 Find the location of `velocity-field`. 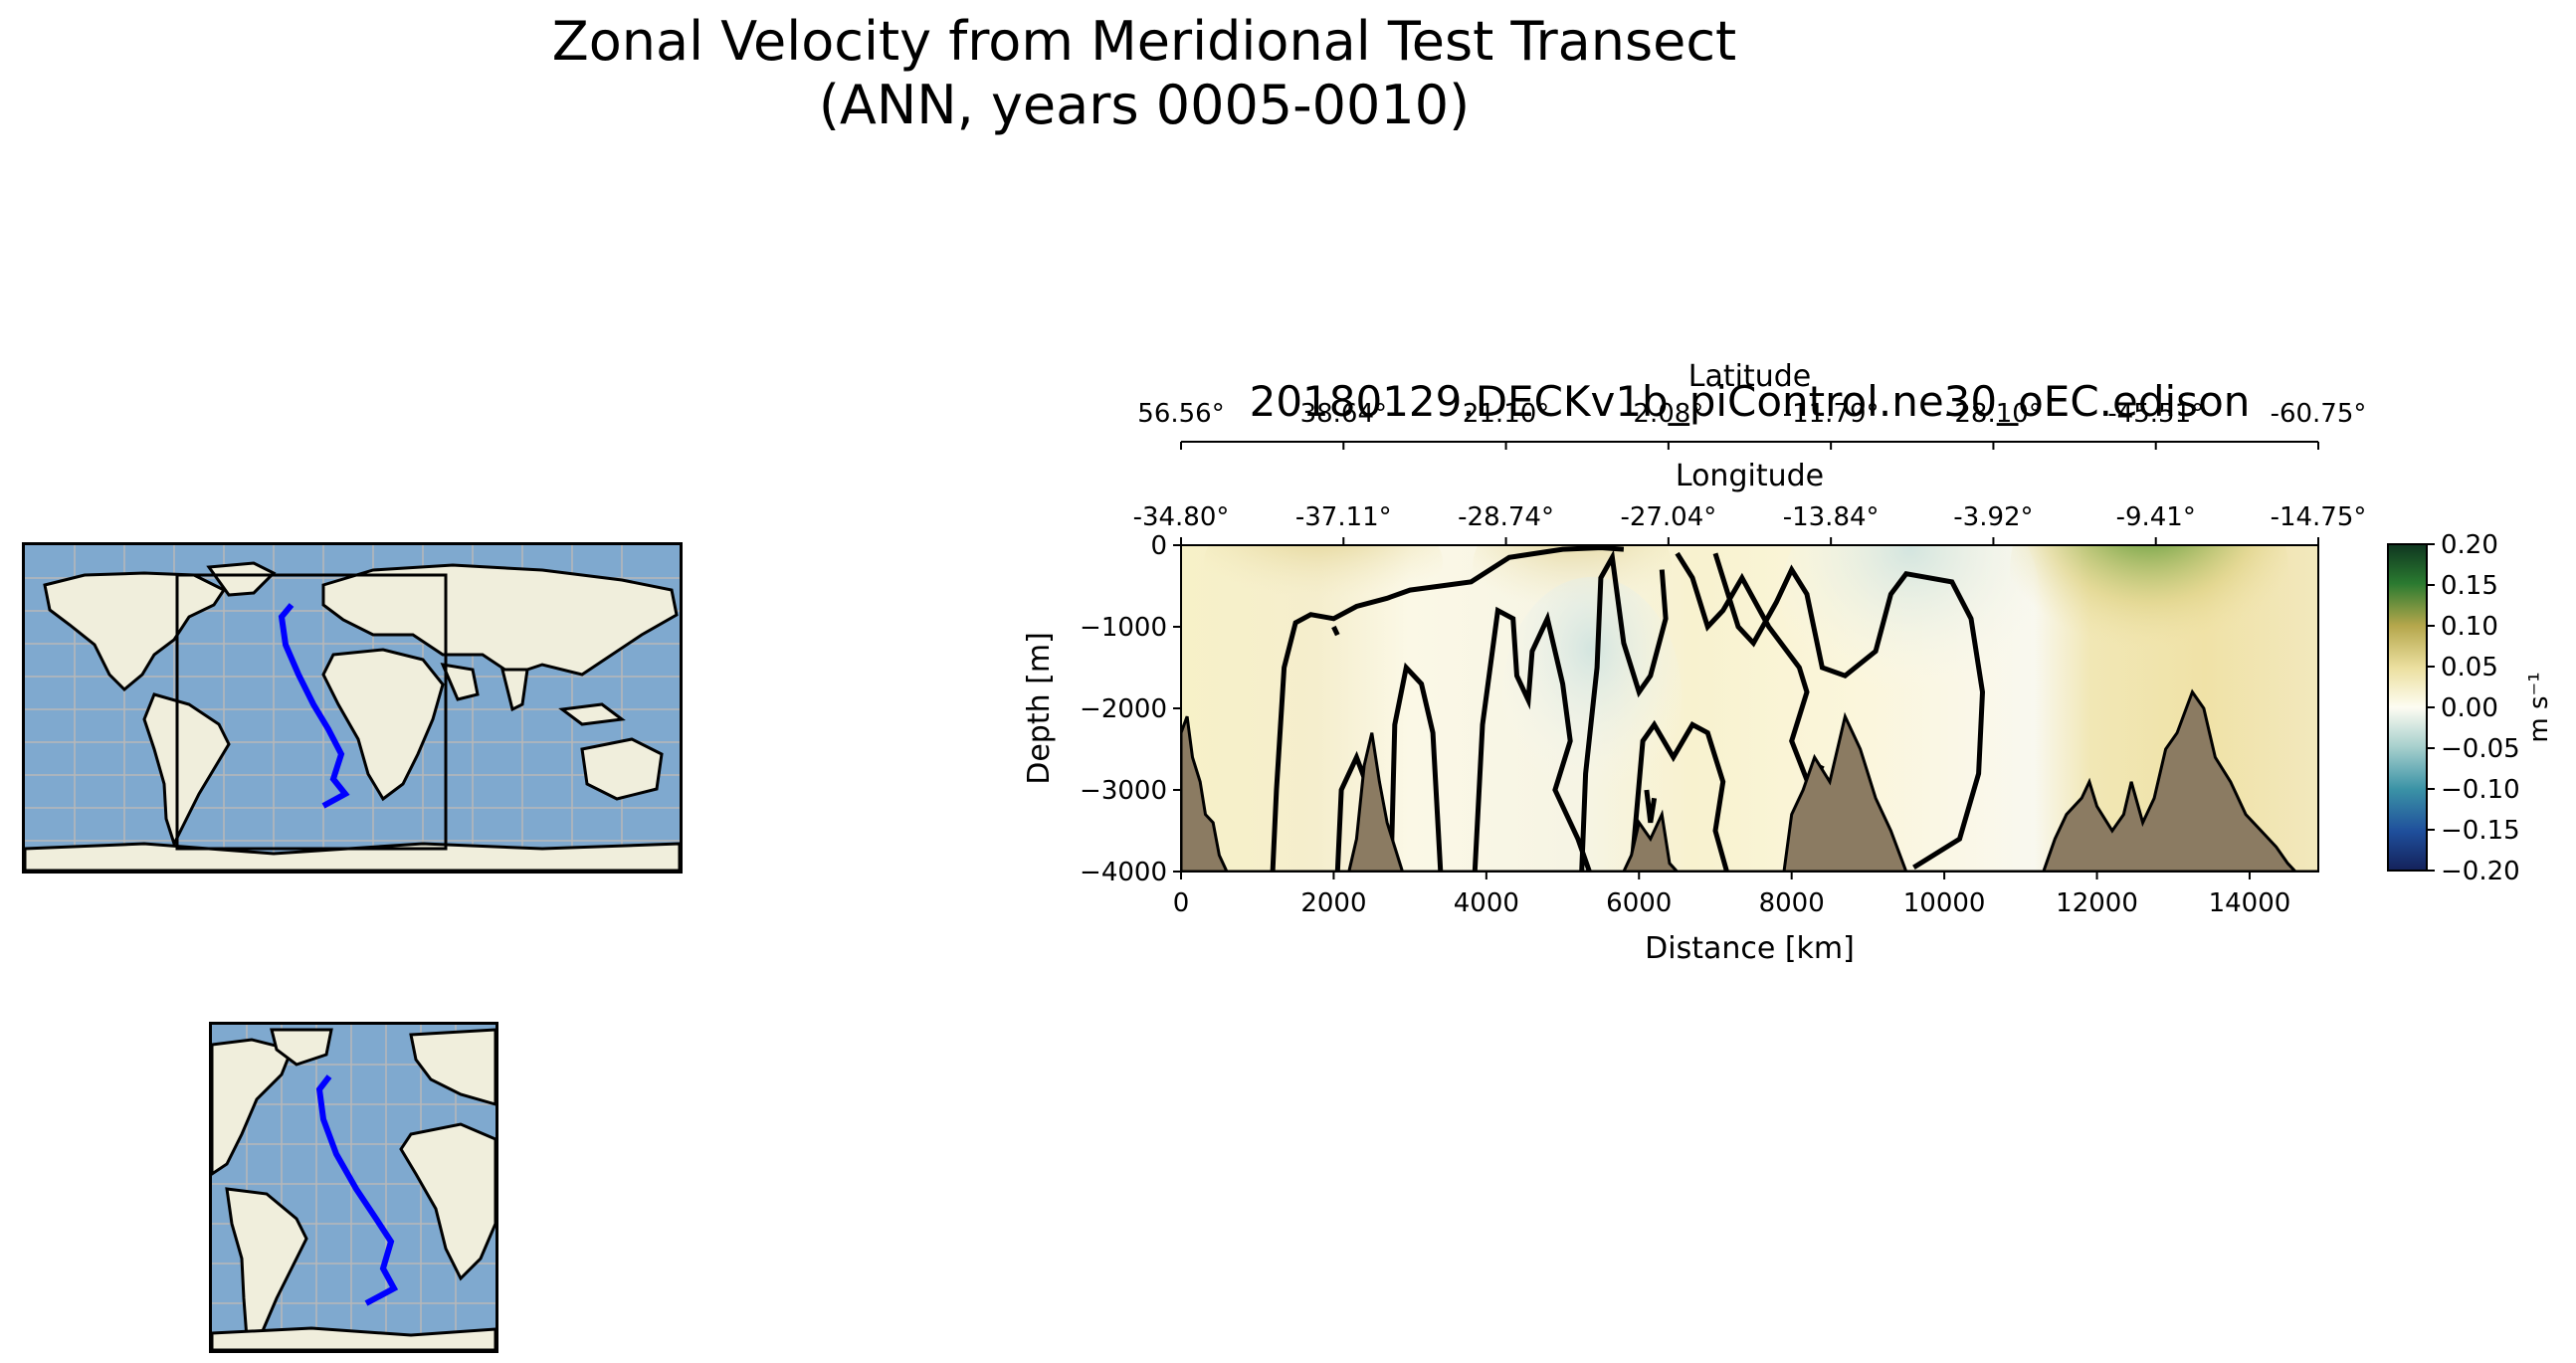

velocity-field is located at coordinates (1749, 708).